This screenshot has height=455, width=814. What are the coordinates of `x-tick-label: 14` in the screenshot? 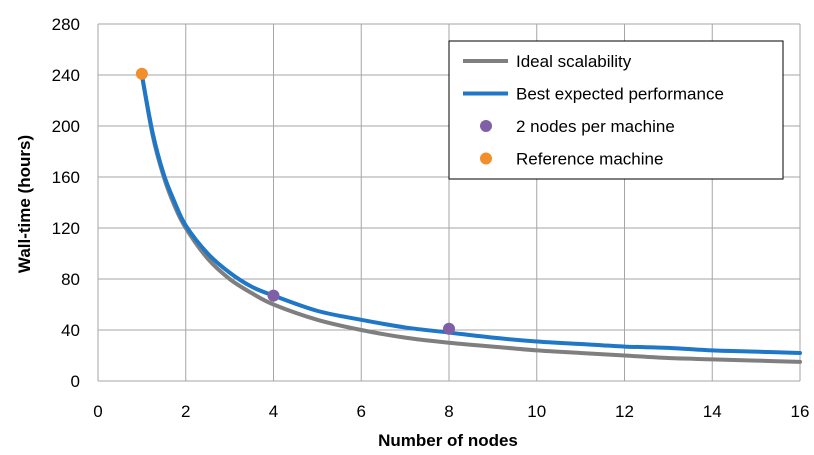 It's located at (712, 411).